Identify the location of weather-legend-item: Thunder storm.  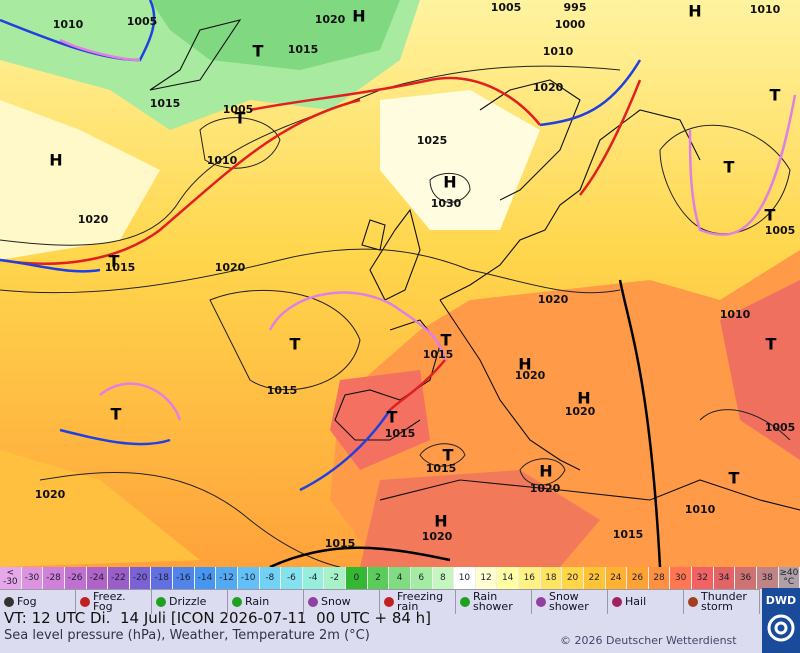
(722, 602).